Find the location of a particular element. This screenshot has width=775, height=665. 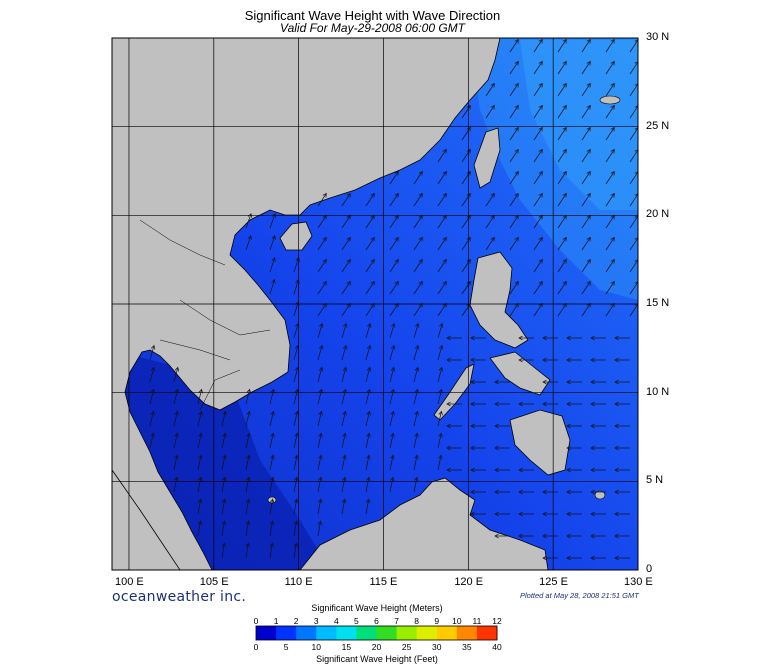

map-subtitle: Valid For May-29-2008 06:00 GMT is located at coordinates (372, 28).